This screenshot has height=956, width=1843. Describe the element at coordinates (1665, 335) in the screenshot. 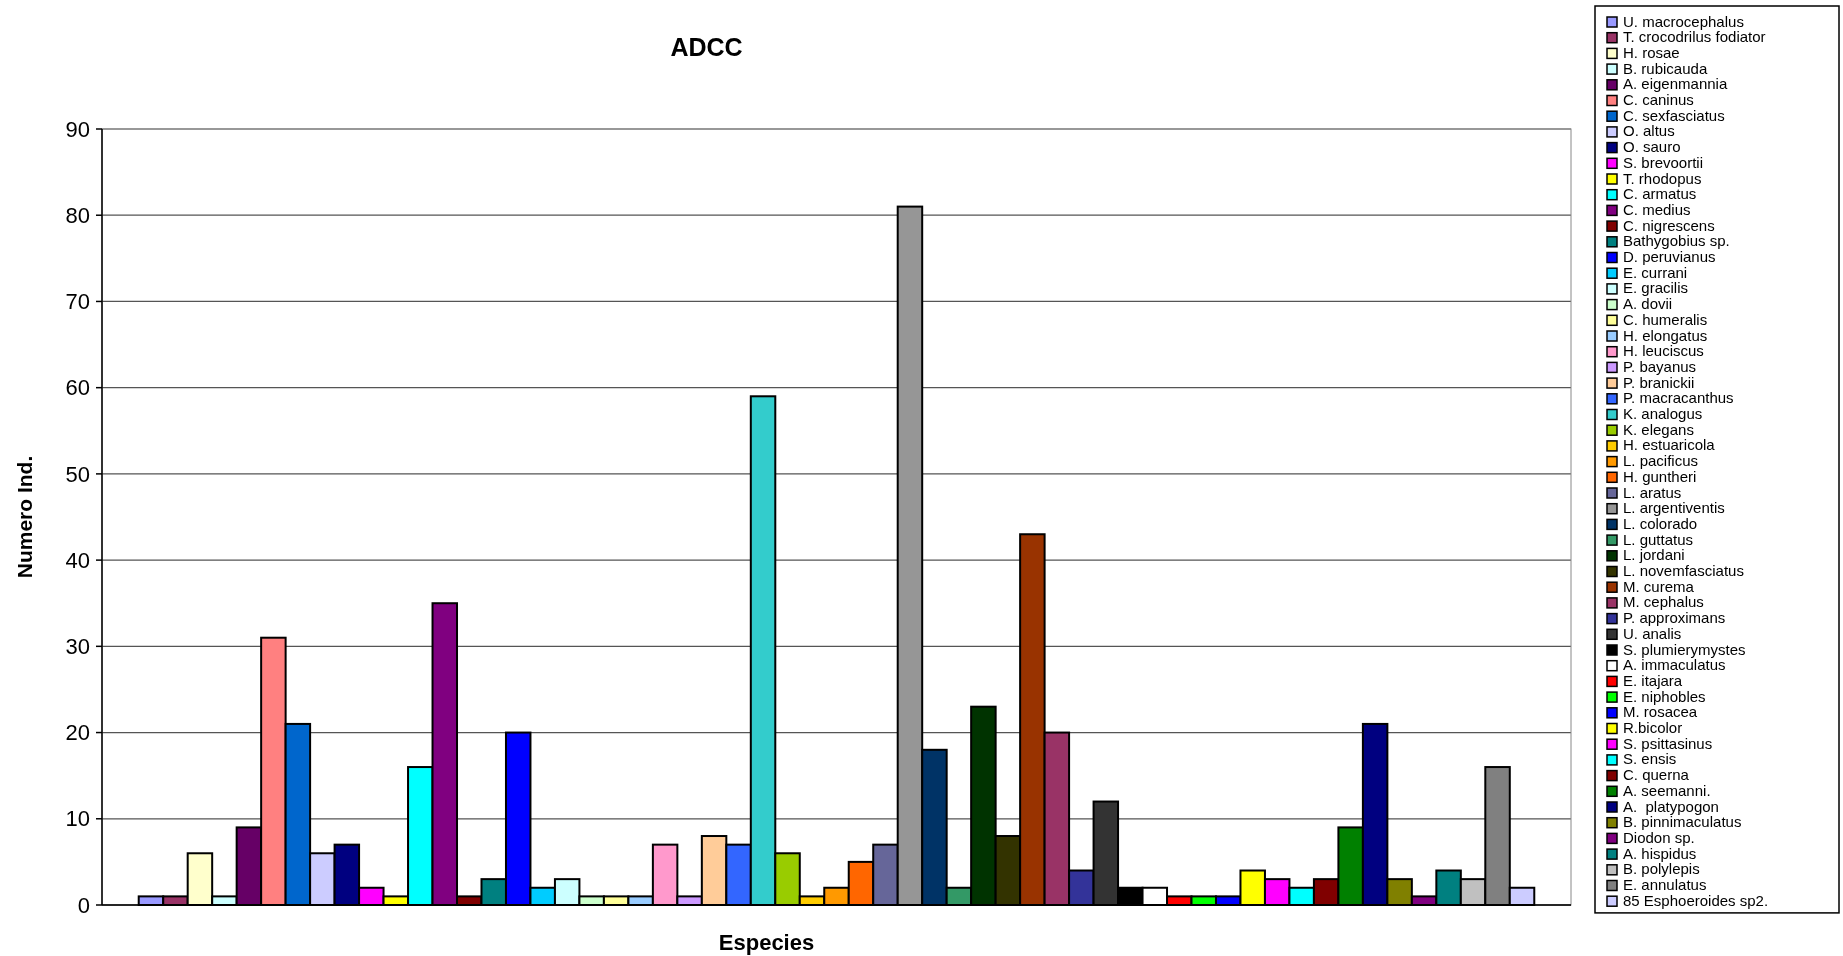

I see `legend-label: H. elongatus` at that location.